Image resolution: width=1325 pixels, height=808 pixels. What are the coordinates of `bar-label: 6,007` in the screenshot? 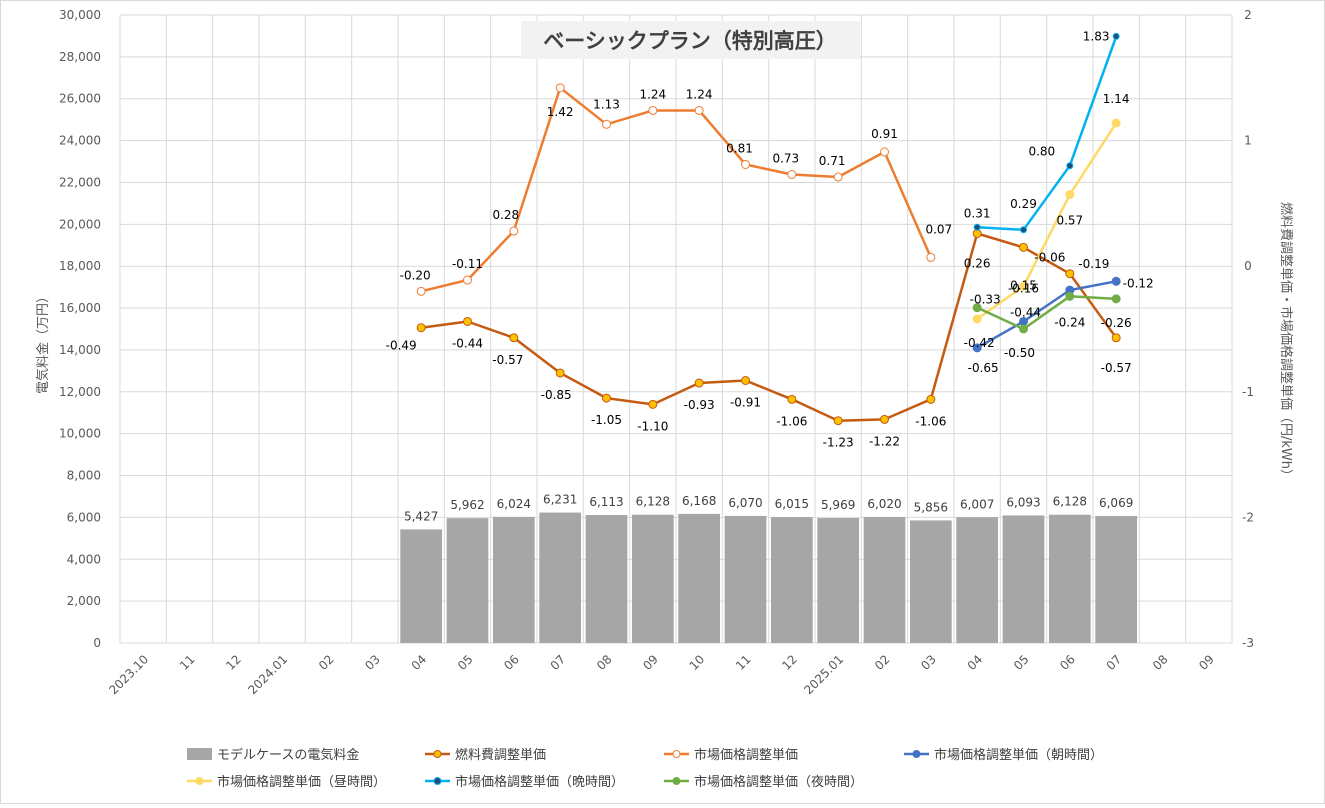 It's located at (977, 504).